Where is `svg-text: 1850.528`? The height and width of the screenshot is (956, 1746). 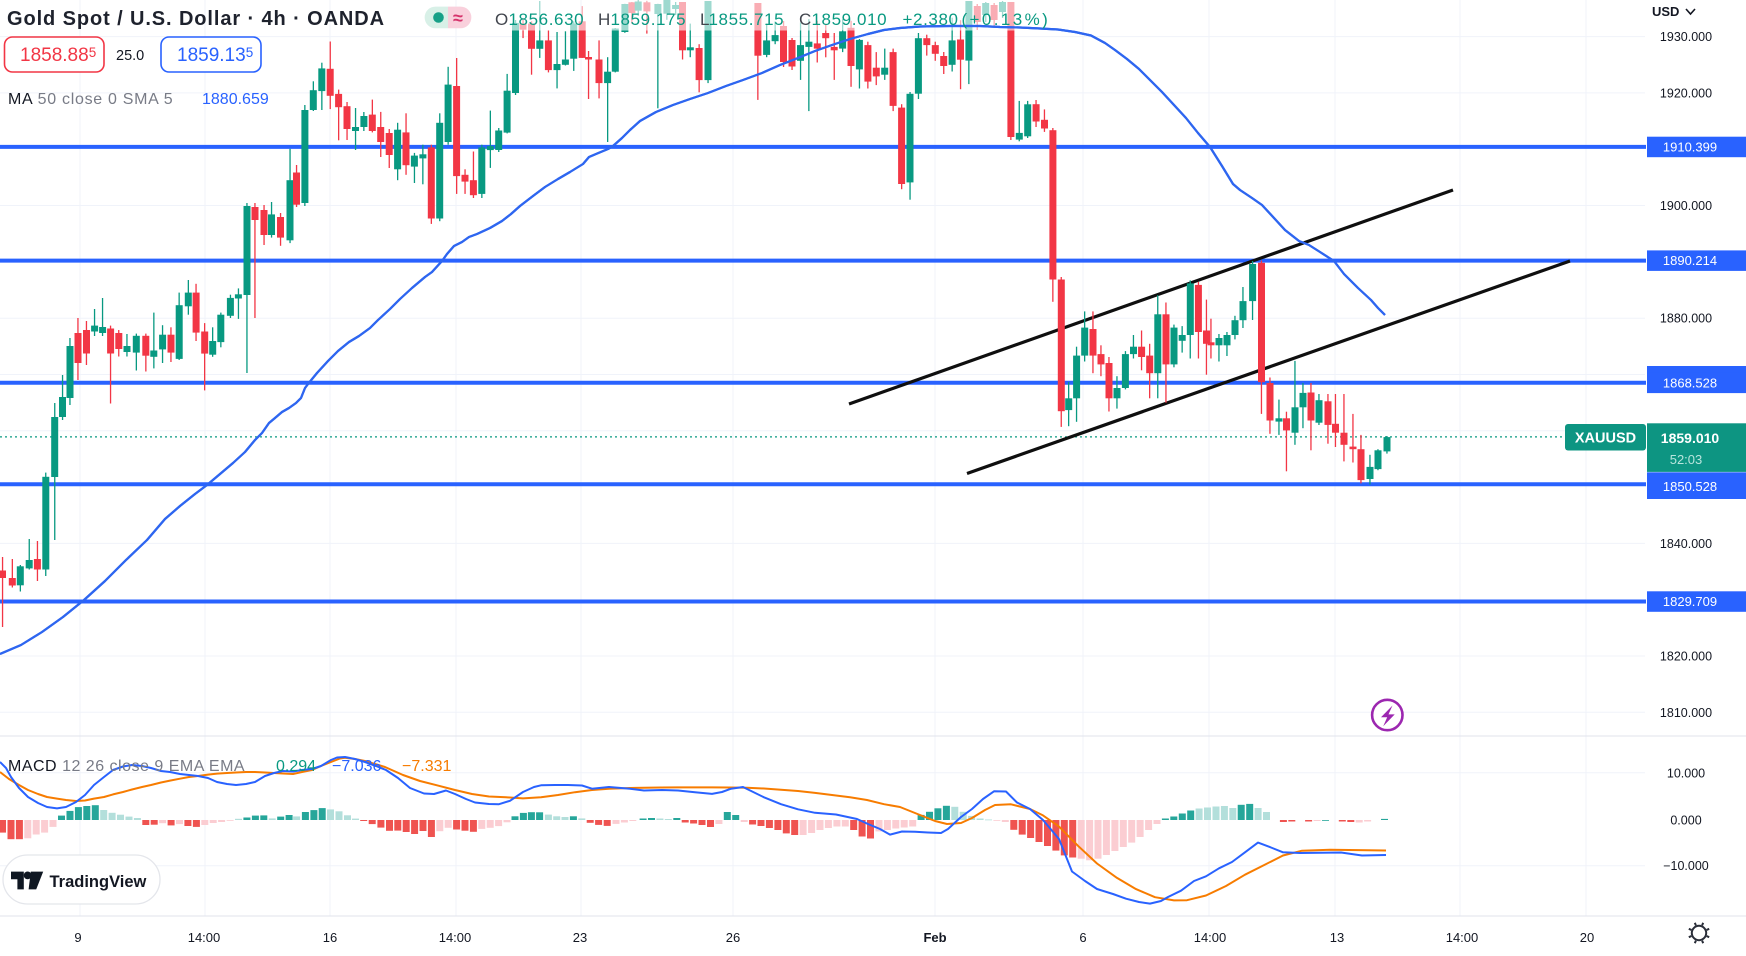 svg-text: 1850.528 is located at coordinates (1690, 486).